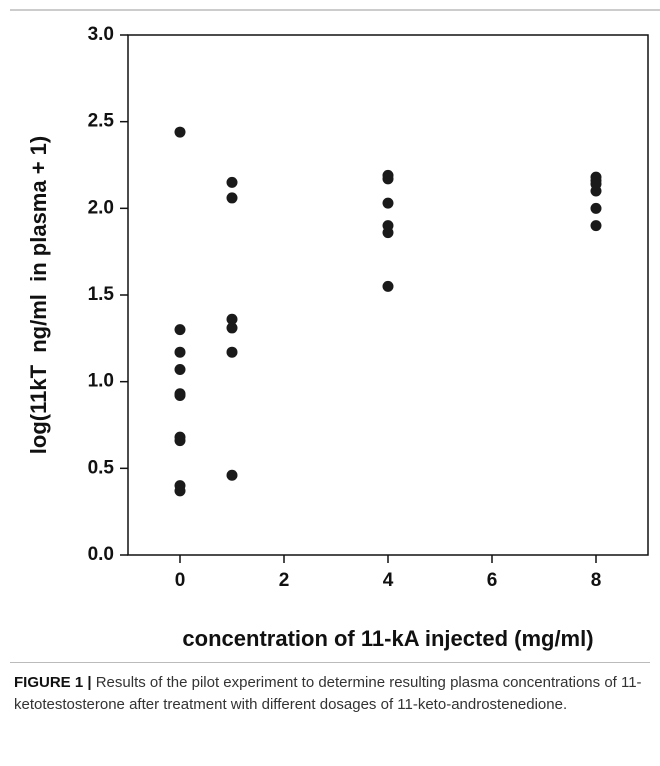 The width and height of the screenshot is (660, 766). What do you see at coordinates (101, 554) in the screenshot?
I see `y-tick-label: 0.0` at bounding box center [101, 554].